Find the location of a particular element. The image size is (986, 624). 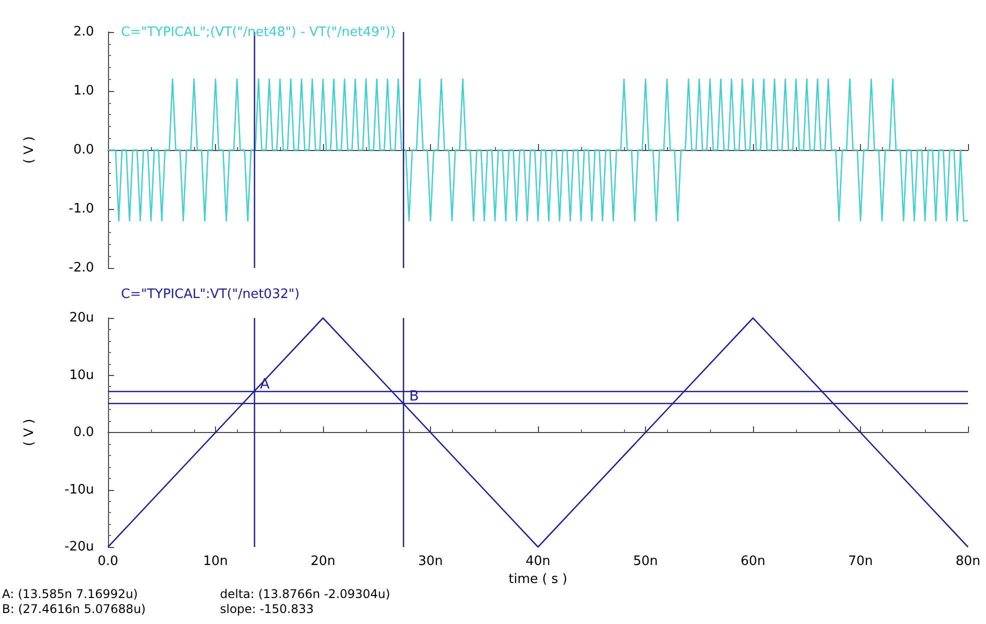

y-tick-label: 2.0 is located at coordinates (83, 32).